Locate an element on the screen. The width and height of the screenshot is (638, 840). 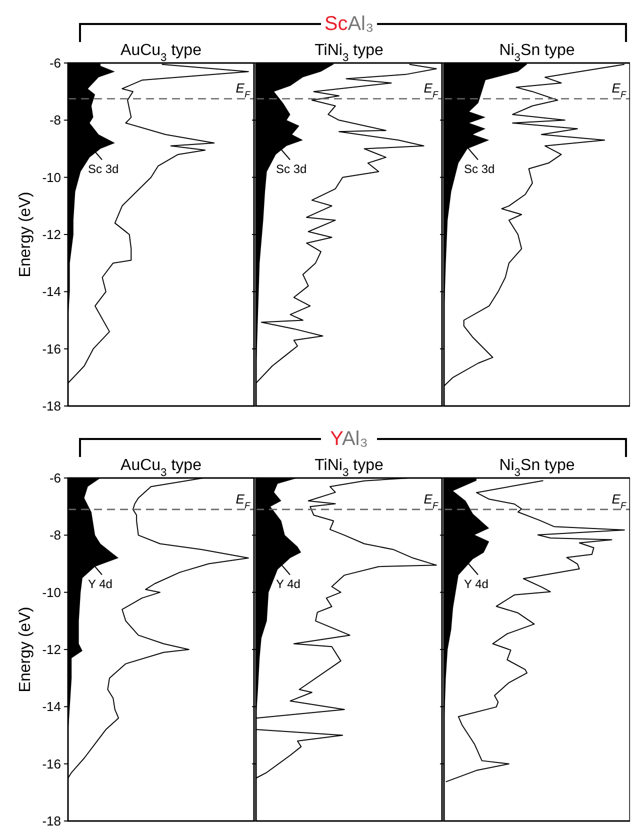
chart-title: ScAl₃ is located at coordinates (349, 24).